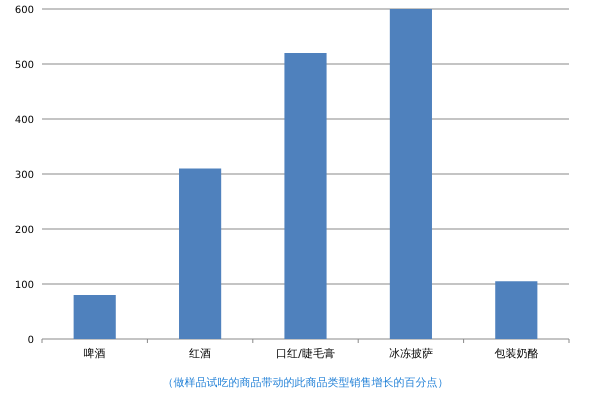  Describe the element at coordinates (31, 340) in the screenshot. I see `y-tick-label: 0` at that location.